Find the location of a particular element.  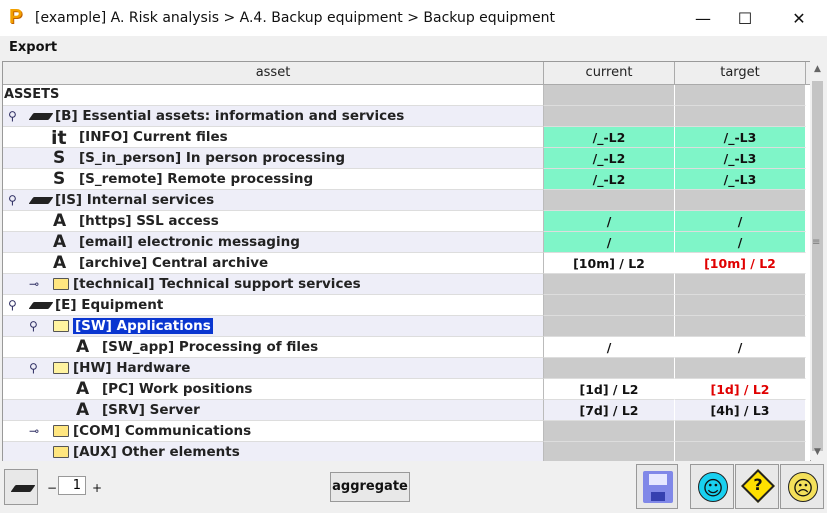

vertical-scrollbar: ▲ ≡ ▼ is located at coordinates (817, 260).